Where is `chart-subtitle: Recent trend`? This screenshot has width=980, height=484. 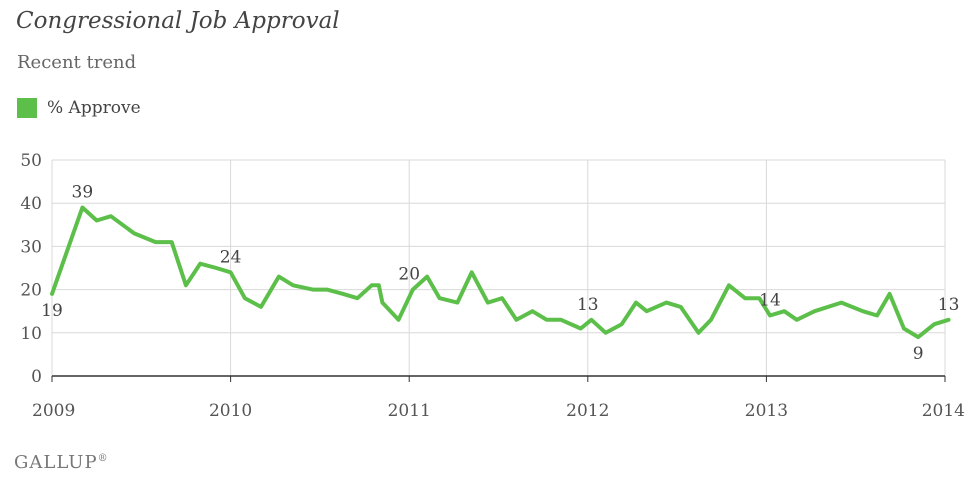 chart-subtitle: Recent trend is located at coordinates (77, 62).